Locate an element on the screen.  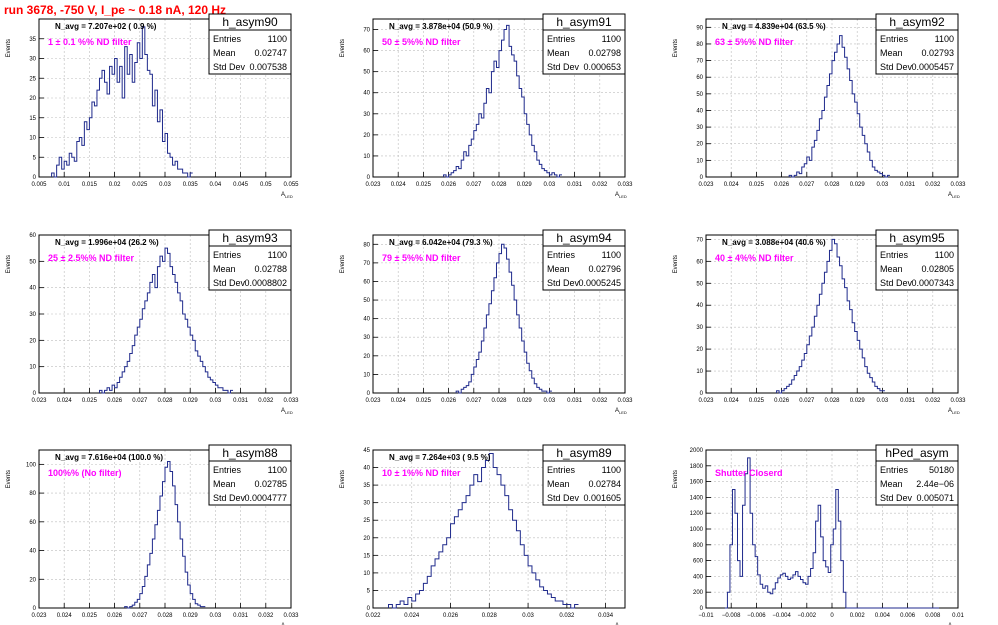
hist-h_asym93-x-tick-label: 0.026 is located at coordinates (115, 401).